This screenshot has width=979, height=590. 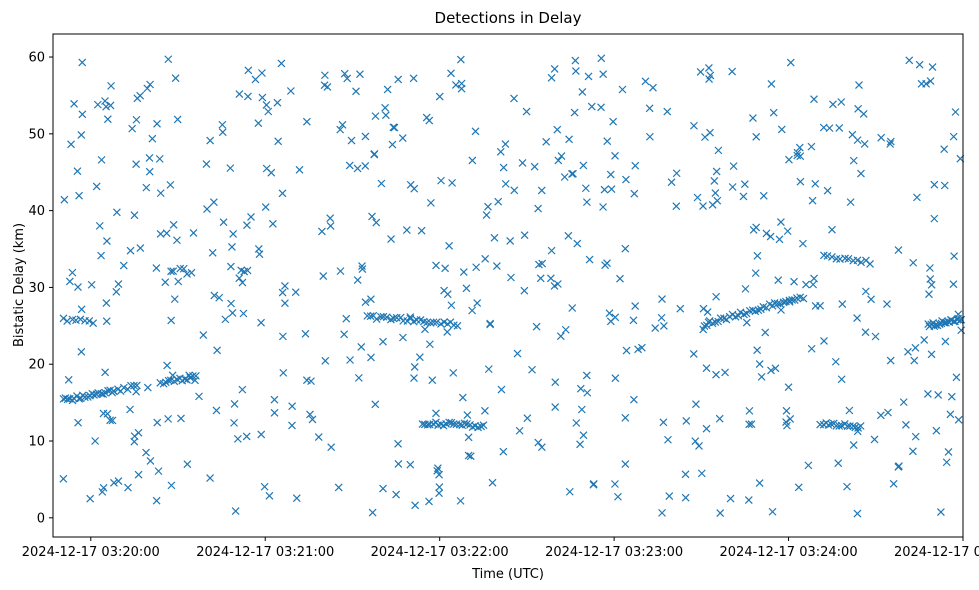 I want to click on x-axis-label: Time (UTC), so click(x=507, y=574).